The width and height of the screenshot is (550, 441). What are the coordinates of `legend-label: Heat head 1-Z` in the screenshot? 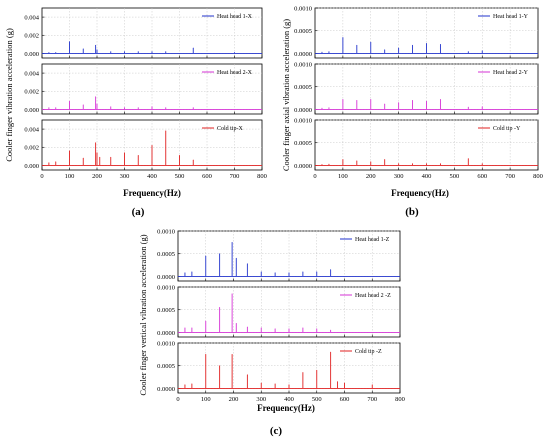 It's located at (372, 240).